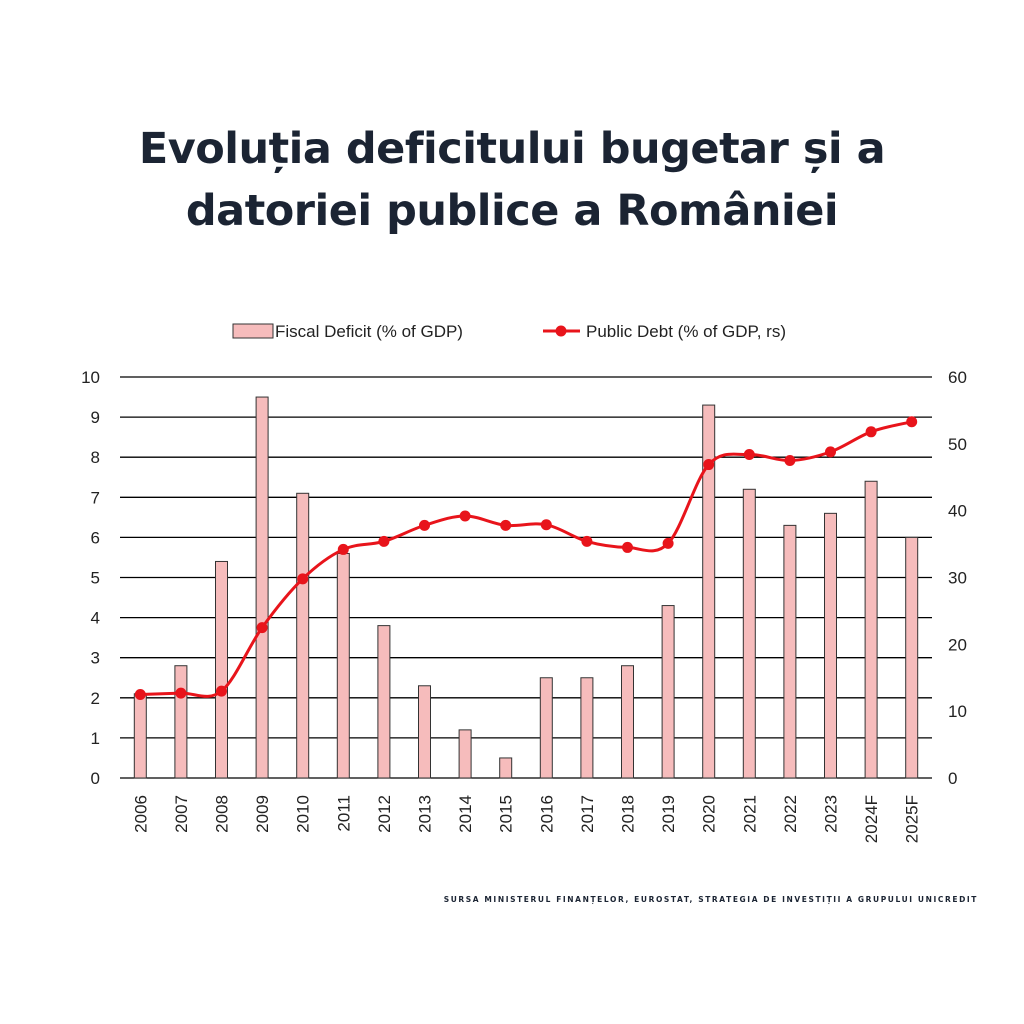  Describe the element at coordinates (957, 711) in the screenshot. I see `y-right-tick-label: 10` at that location.